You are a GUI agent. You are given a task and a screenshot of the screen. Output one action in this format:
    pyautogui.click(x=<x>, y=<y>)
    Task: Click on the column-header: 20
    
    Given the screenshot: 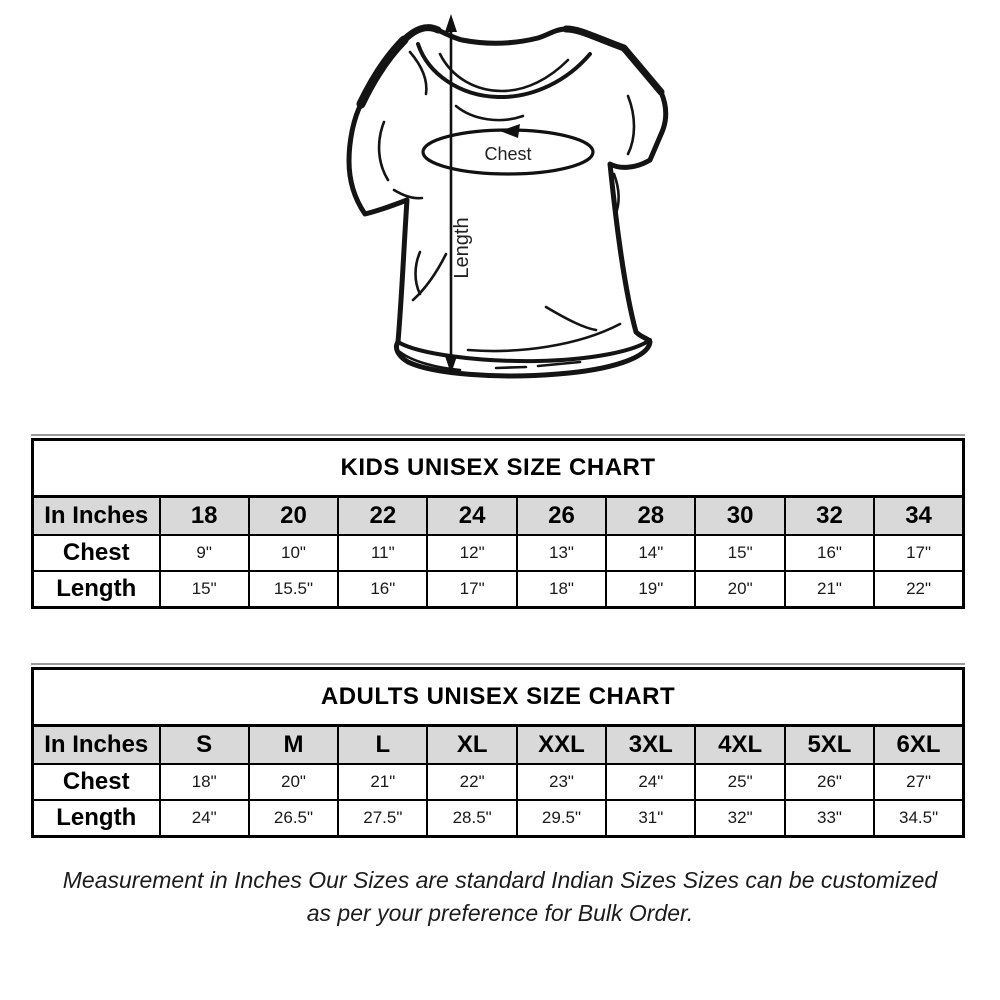 What is the action you would take?
    pyautogui.click(x=293, y=515)
    